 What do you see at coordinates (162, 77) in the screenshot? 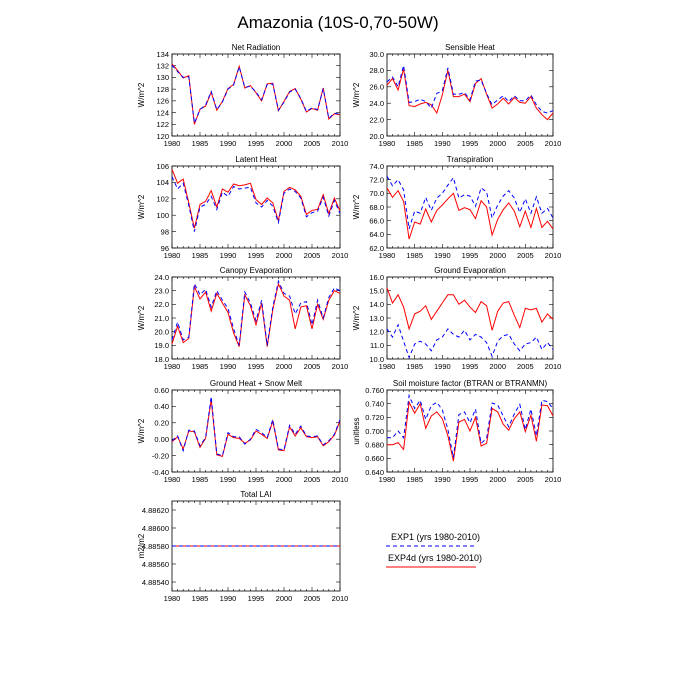
I see `y-tick-label: 130` at bounding box center [162, 77].